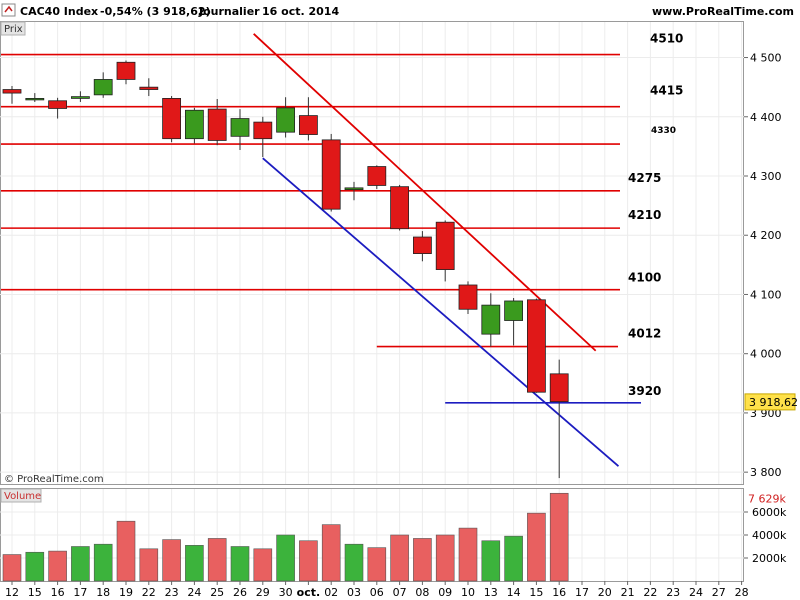  What do you see at coordinates (445, 592) in the screenshot?
I see `x-tick-label: 09` at bounding box center [445, 592].